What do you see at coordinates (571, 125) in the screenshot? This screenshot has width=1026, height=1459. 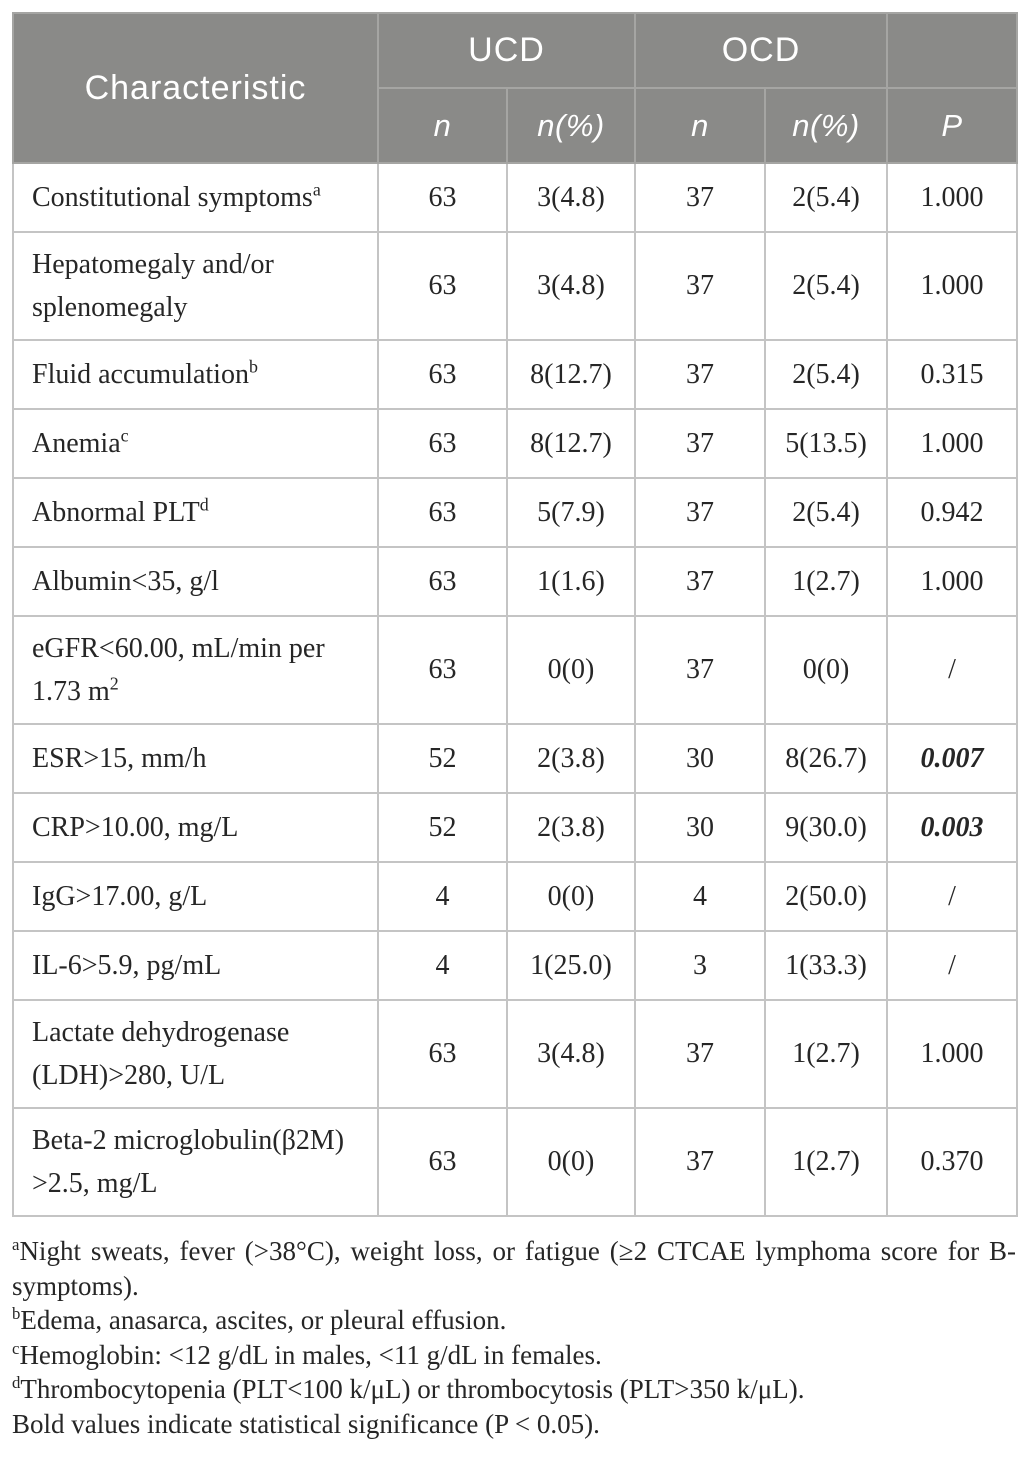 I see `header-ucd-npct: n(%)` at bounding box center [571, 125].